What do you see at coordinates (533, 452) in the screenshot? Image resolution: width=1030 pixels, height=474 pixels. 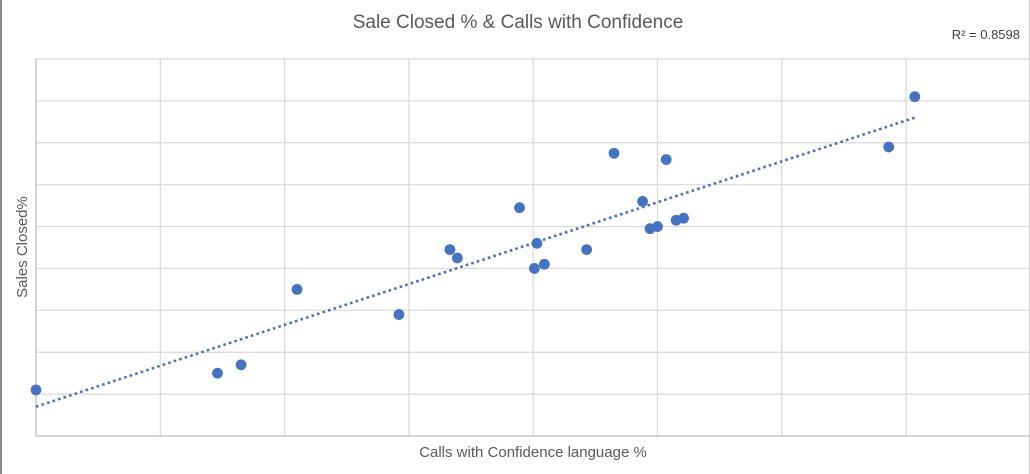 I see `x-axis-label: Calls with Confidence language %` at bounding box center [533, 452].